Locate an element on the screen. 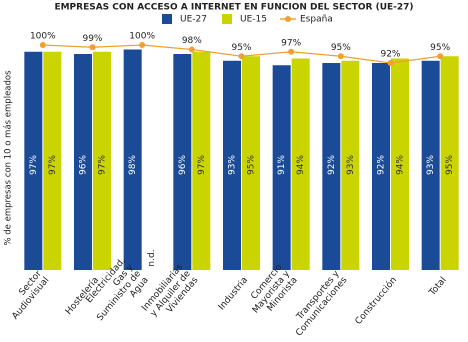 This screenshot has width=468, height=342. x-tick-label: SectorAudiovisual is located at coordinates (26, 294).